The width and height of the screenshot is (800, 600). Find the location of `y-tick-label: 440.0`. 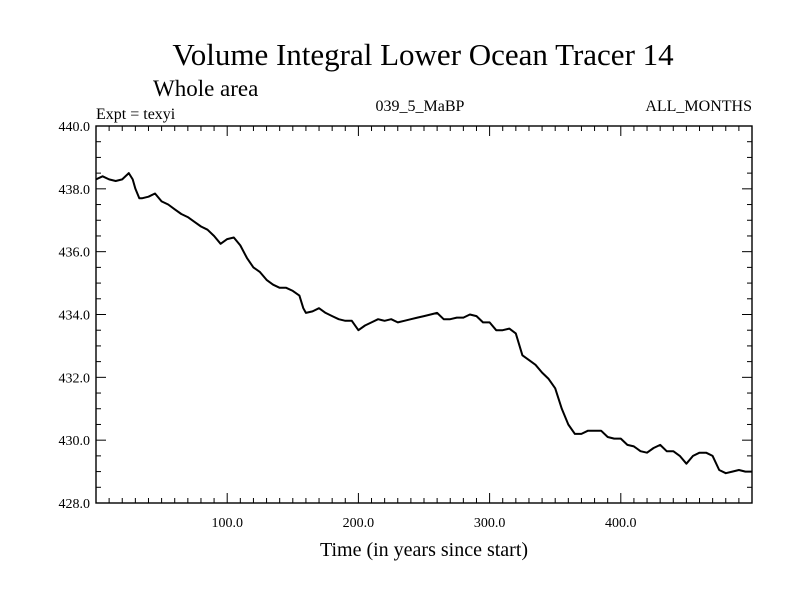

y-tick-label: 440.0 is located at coordinates (75, 127).